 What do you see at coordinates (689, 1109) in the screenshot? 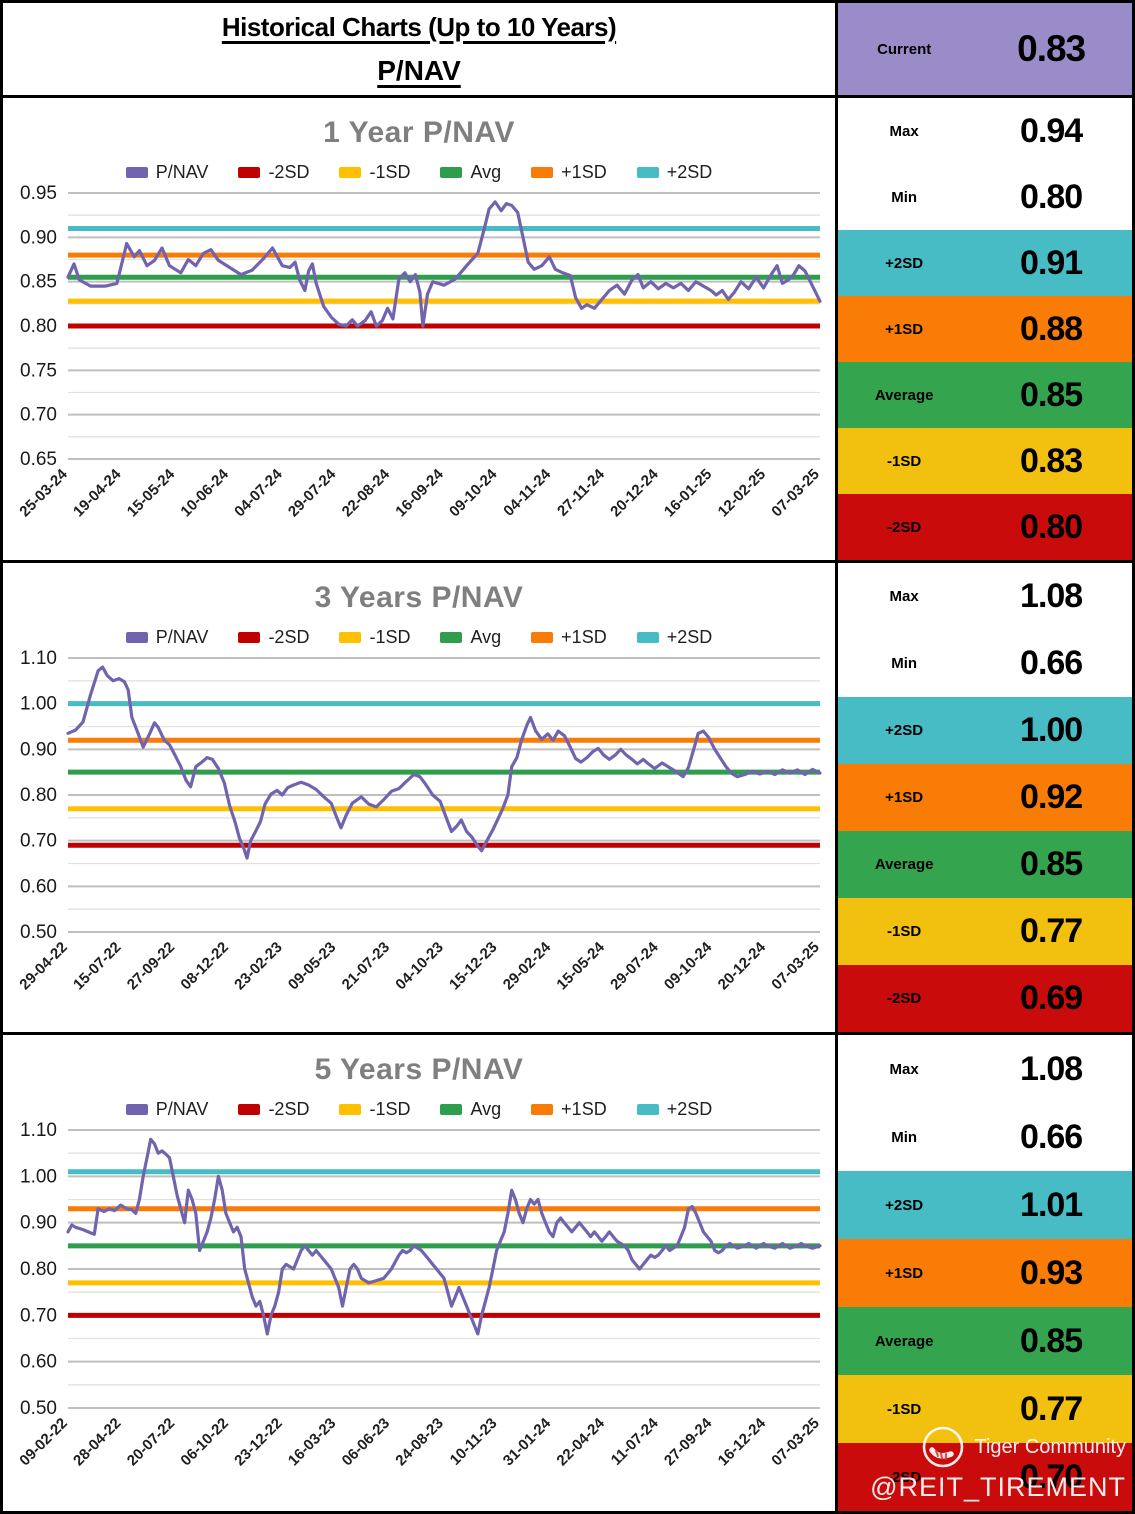
I see `legend-label: +2SD` at bounding box center [689, 1109].